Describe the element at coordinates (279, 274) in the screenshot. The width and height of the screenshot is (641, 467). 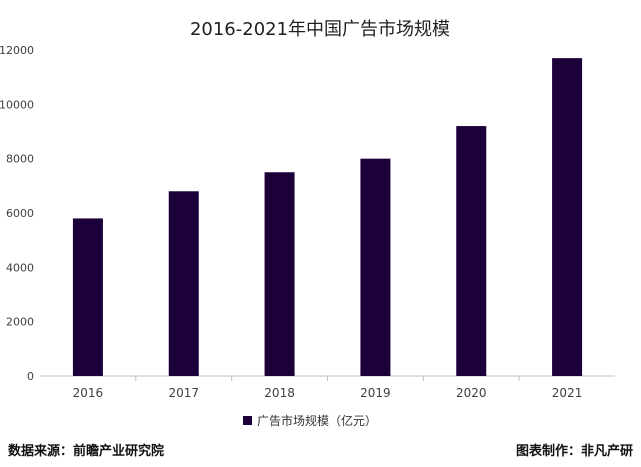
I see `bar-2018` at that location.